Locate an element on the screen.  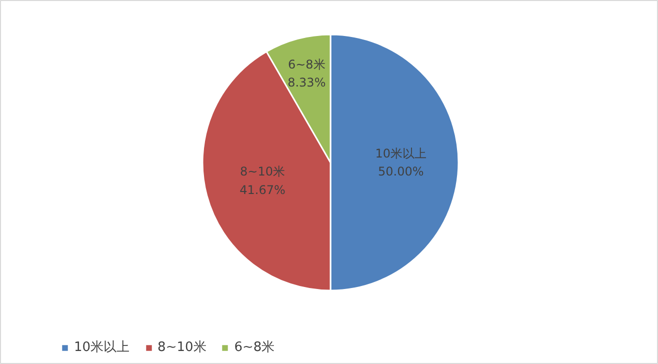
legend-label: 6~8米 is located at coordinates (254, 347).